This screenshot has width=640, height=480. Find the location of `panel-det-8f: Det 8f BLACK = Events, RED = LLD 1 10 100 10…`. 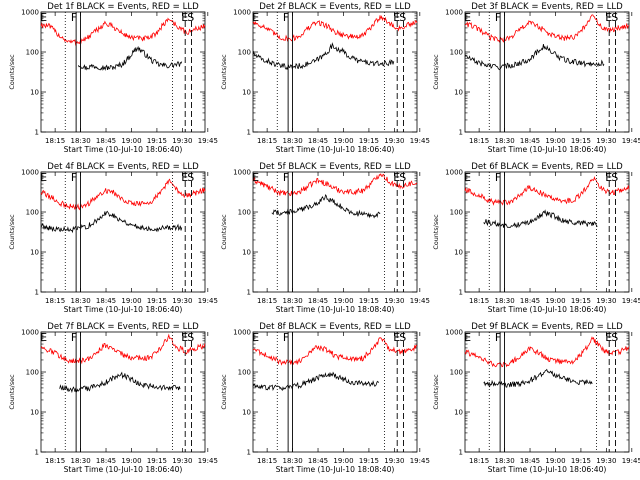

panel-det-8f: Det 8f BLACK = Events, RED = LLD 1 10 100 10… is located at coordinates (325, 398).